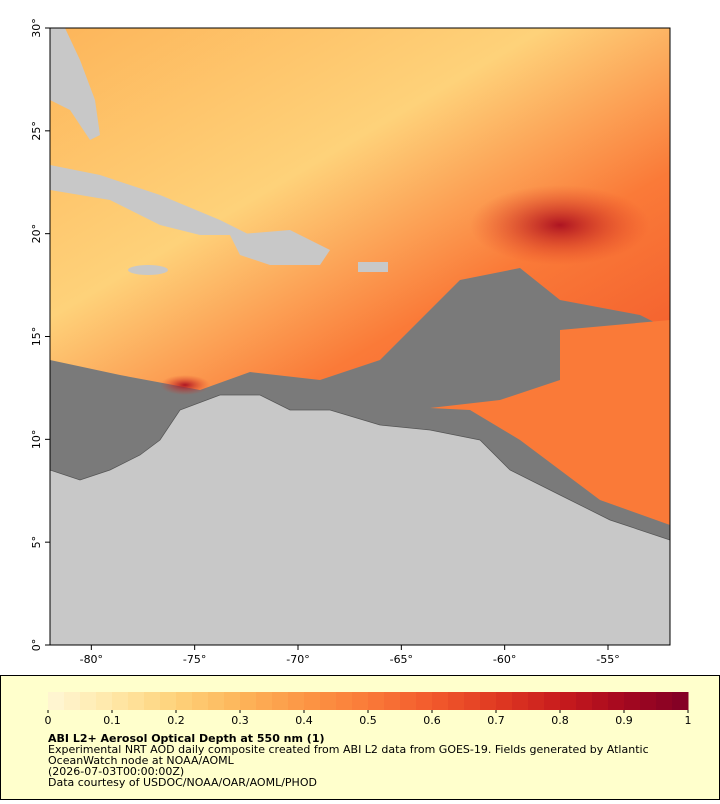 The width and height of the screenshot is (720, 804). I want to click on colorbar-tick-label: 0.9, so click(624, 720).